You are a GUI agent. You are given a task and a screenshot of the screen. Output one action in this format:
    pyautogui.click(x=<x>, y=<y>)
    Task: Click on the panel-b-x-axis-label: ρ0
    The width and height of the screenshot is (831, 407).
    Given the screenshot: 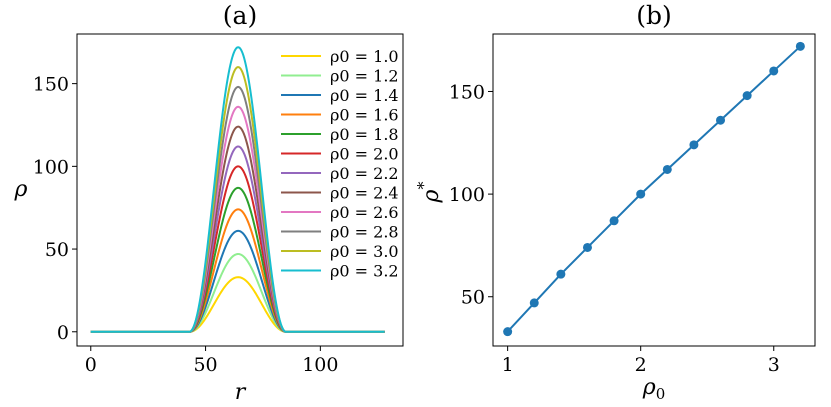 What is the action you would take?
    pyautogui.click(x=653, y=389)
    